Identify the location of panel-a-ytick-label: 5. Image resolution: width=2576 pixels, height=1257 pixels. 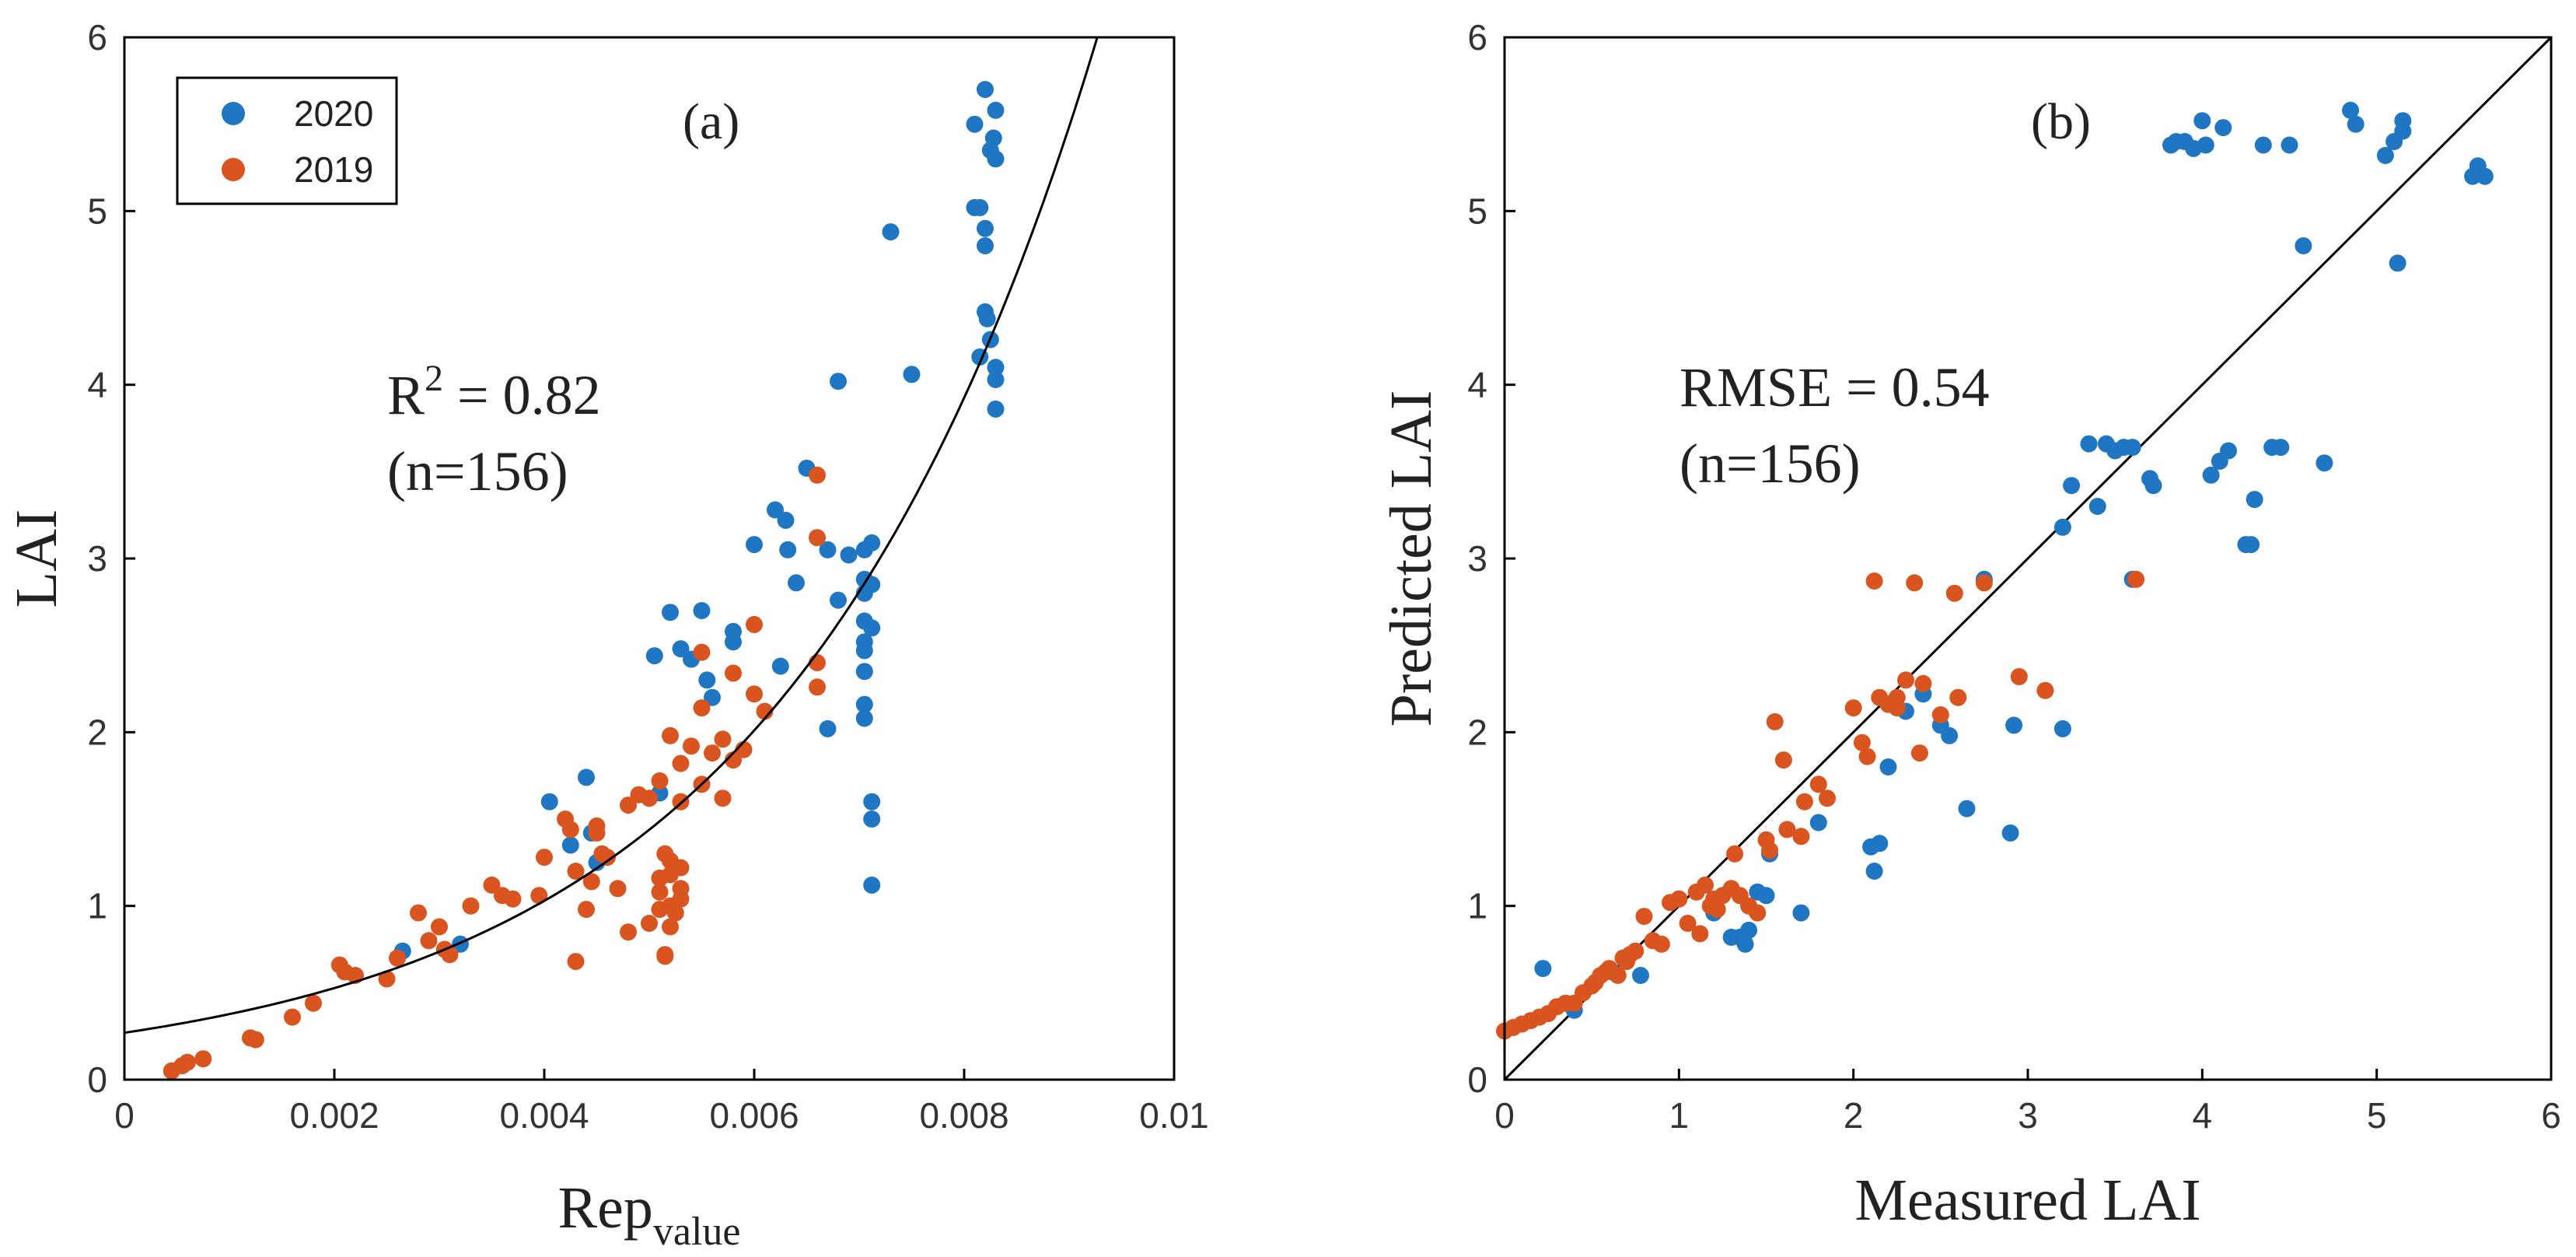
(97, 211).